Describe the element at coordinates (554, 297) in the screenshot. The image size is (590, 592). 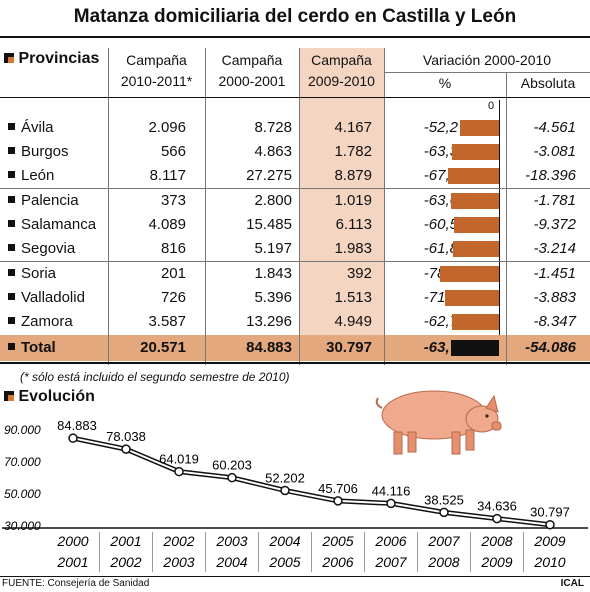
I see `cell-abs: -3.883` at that location.